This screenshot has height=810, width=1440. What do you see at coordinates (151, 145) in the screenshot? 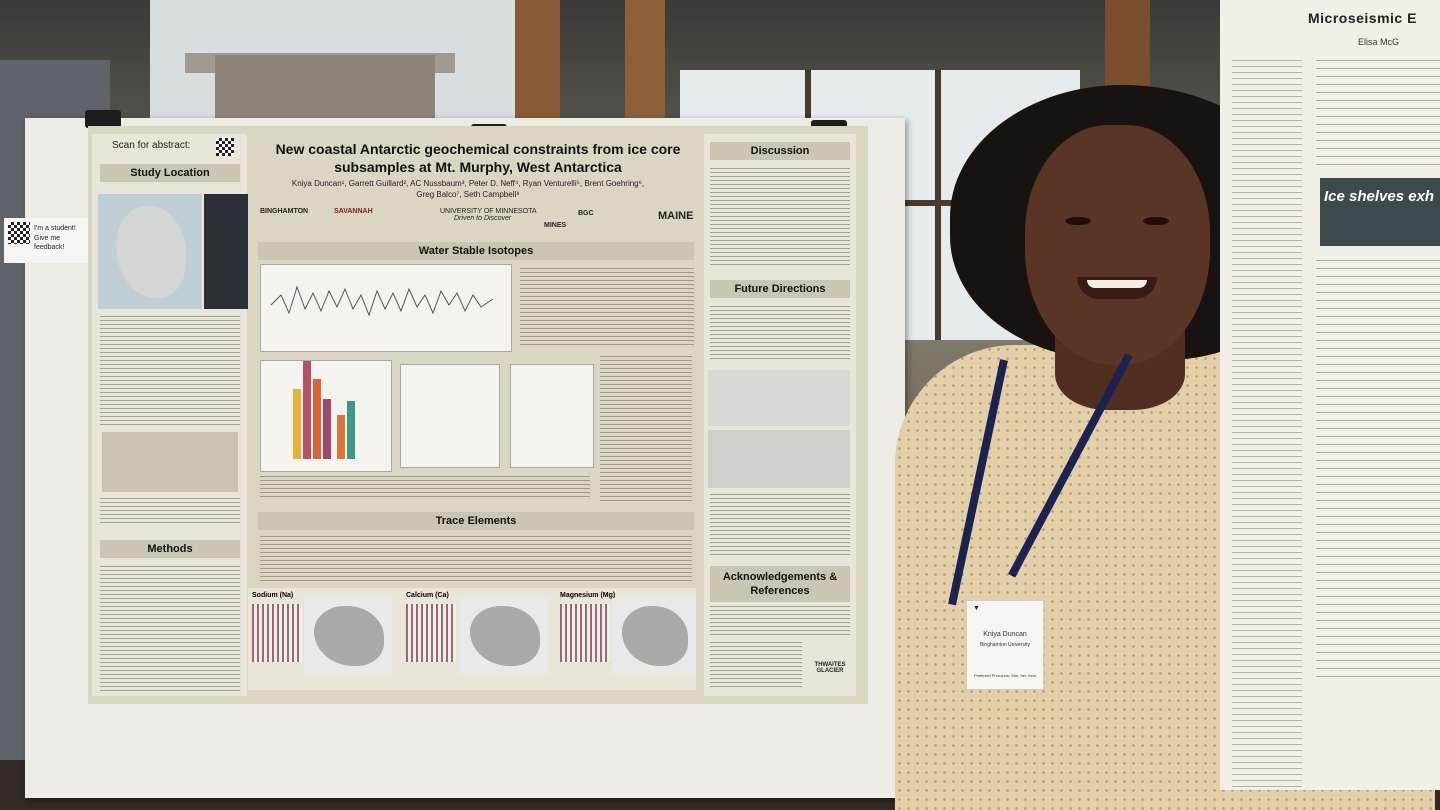
I see `scan-label: Scan for abstract:` at bounding box center [151, 145].